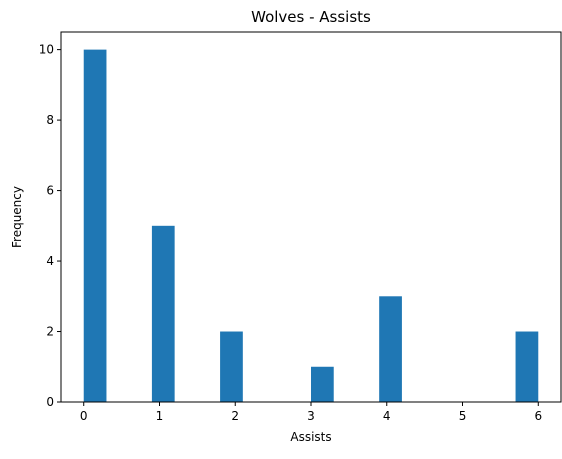 The height and width of the screenshot is (459, 562). I want to click on y-tick-label: 10, so click(46, 50).